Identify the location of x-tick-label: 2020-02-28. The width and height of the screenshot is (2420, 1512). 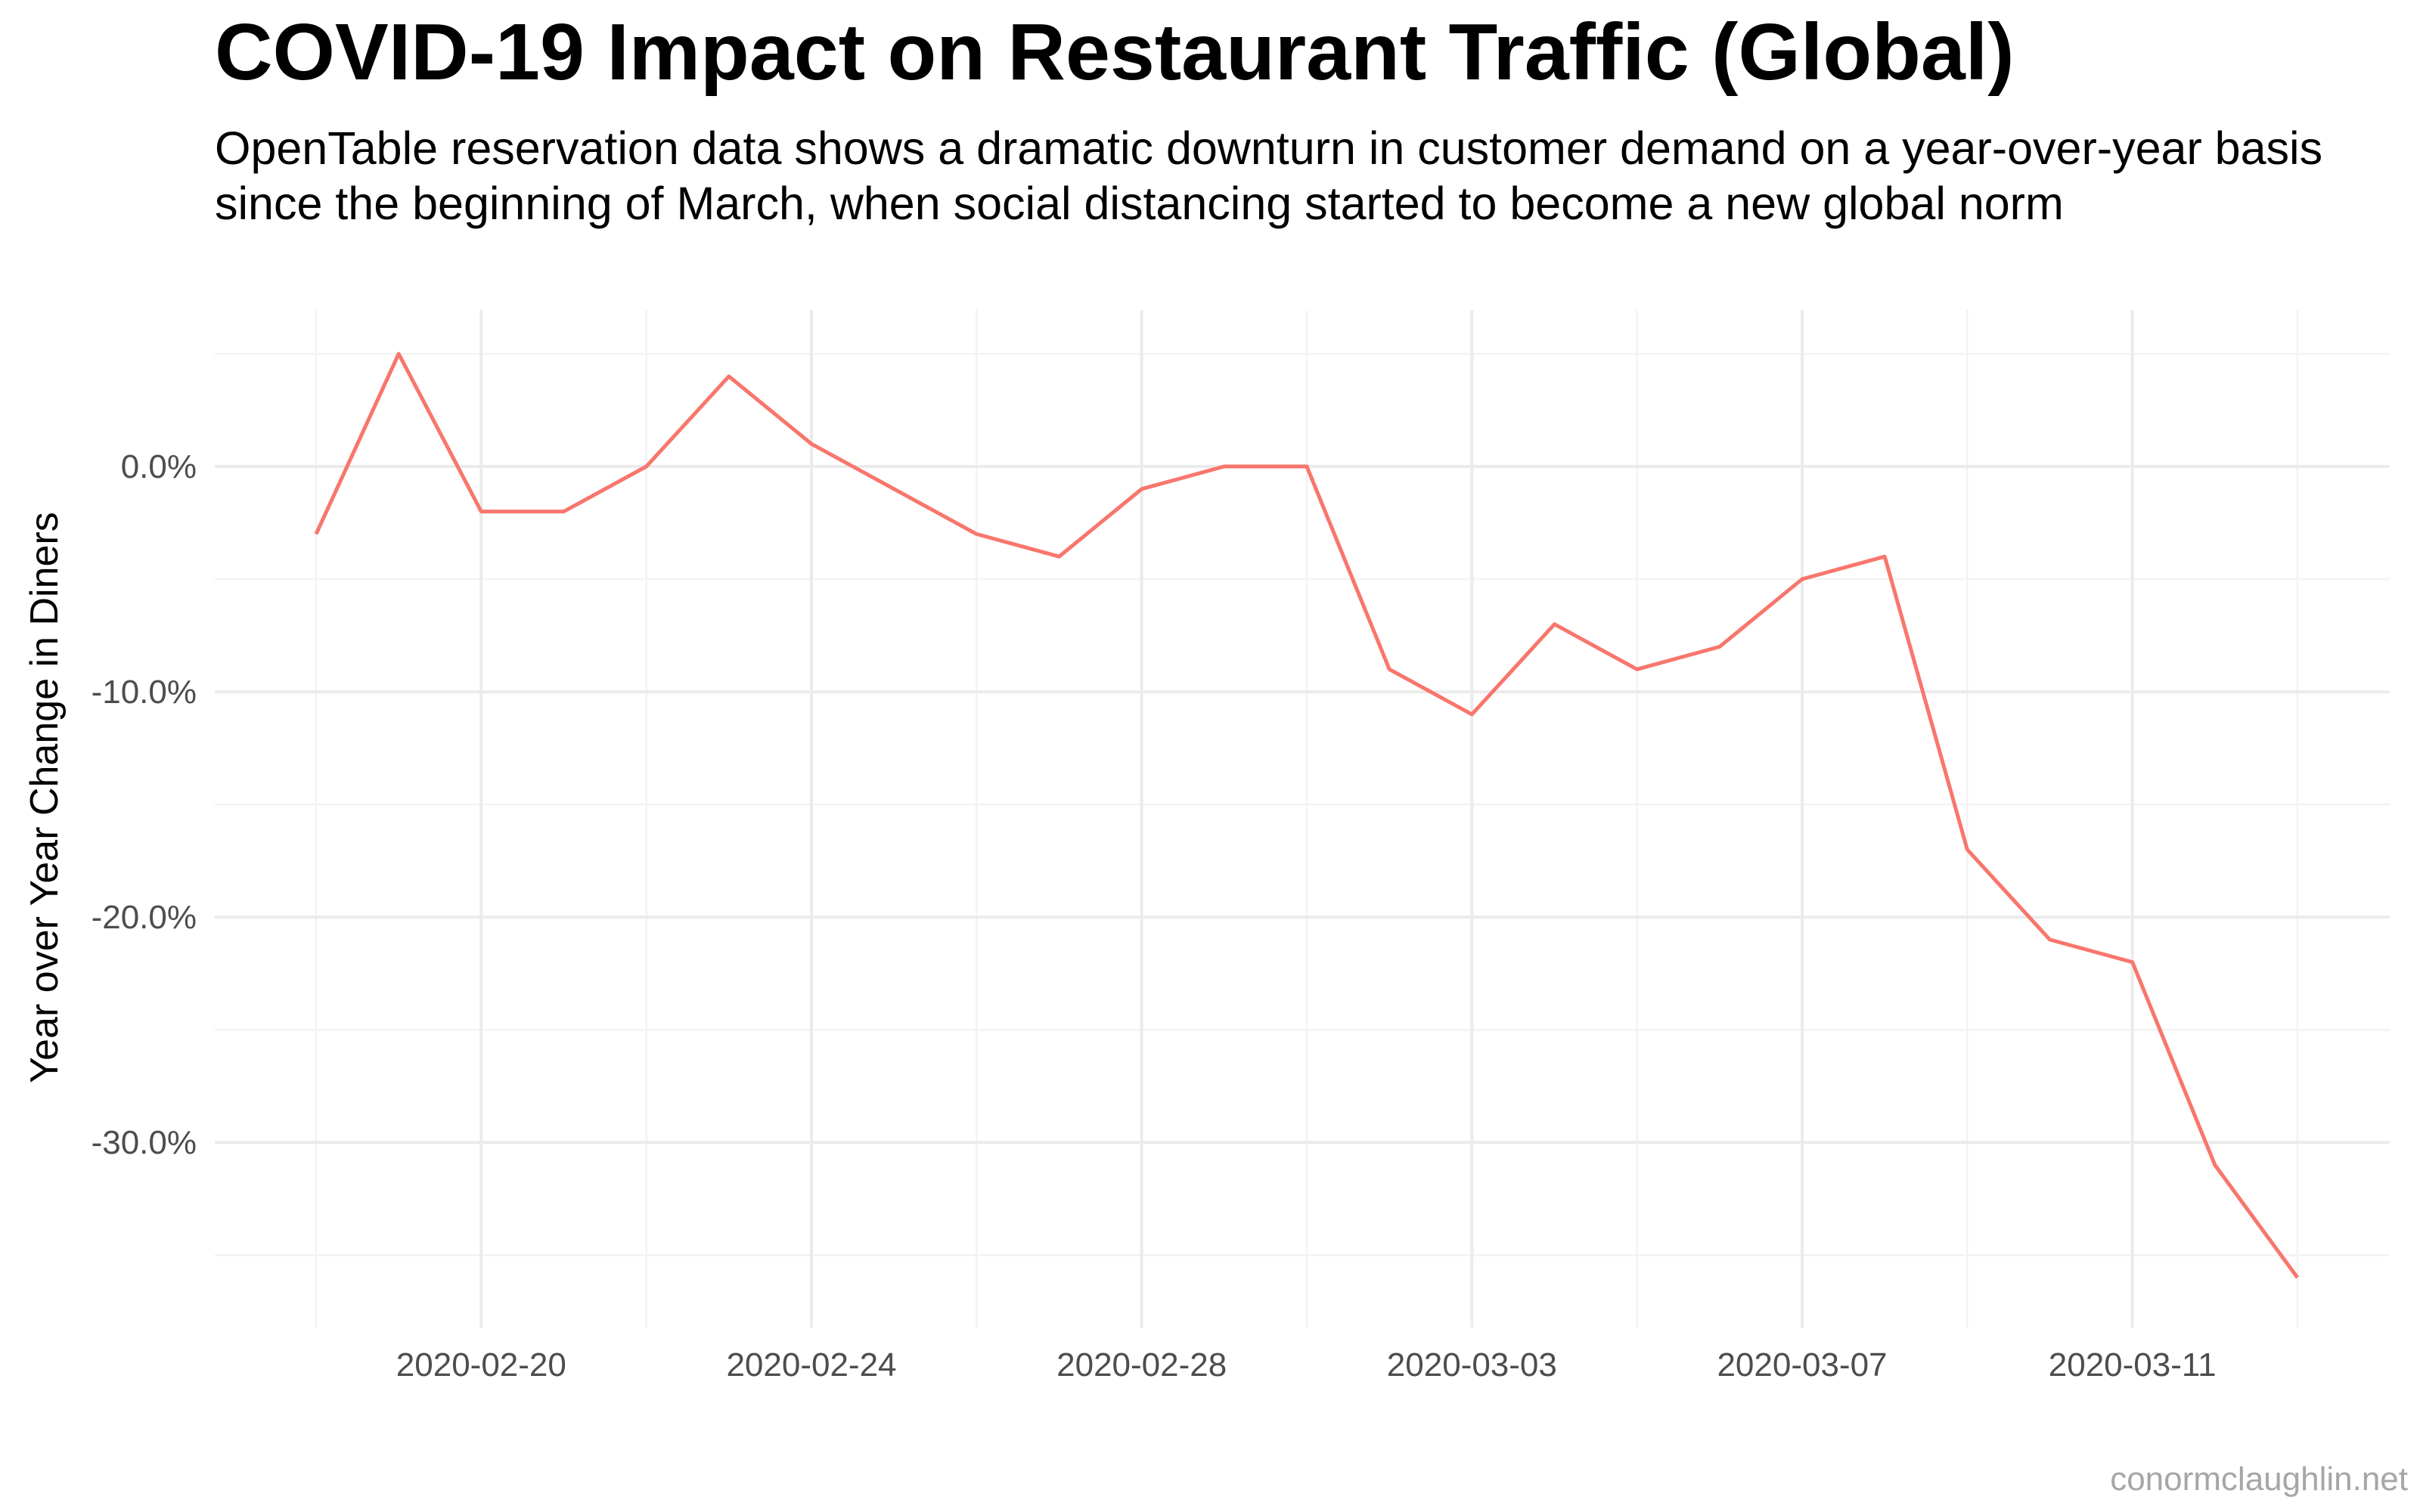
(1141, 1364).